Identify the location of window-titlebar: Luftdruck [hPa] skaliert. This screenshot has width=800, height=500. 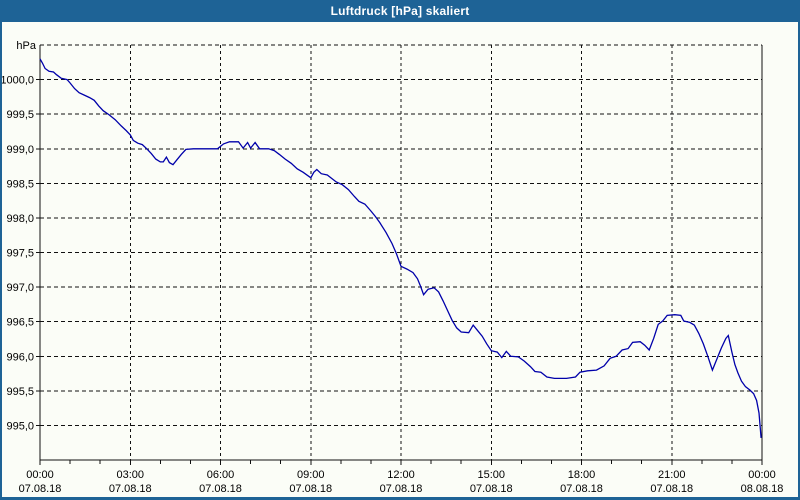
(400, 11).